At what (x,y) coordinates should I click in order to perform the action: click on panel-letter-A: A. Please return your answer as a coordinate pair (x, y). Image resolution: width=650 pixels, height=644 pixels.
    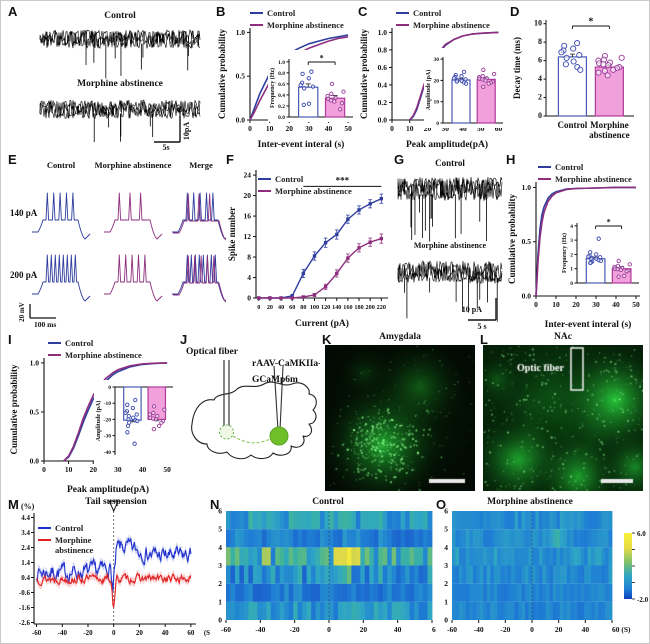
    Looking at the image, I should click on (13, 11).